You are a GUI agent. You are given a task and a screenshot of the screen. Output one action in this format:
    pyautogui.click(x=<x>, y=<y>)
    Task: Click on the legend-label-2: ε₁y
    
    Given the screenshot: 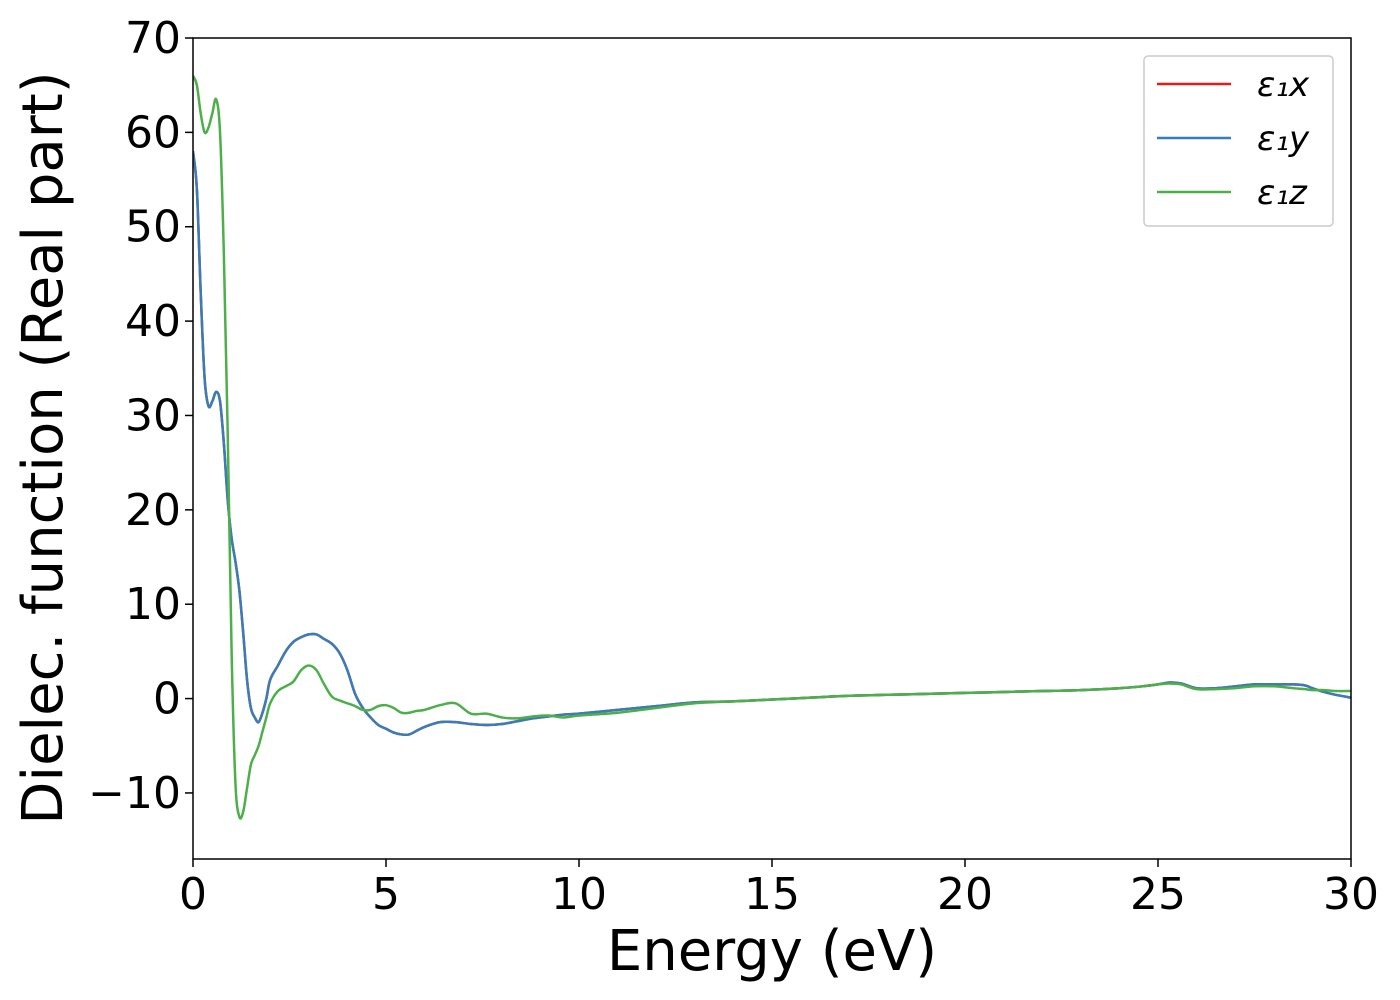 What is the action you would take?
    pyautogui.click(x=1283, y=139)
    